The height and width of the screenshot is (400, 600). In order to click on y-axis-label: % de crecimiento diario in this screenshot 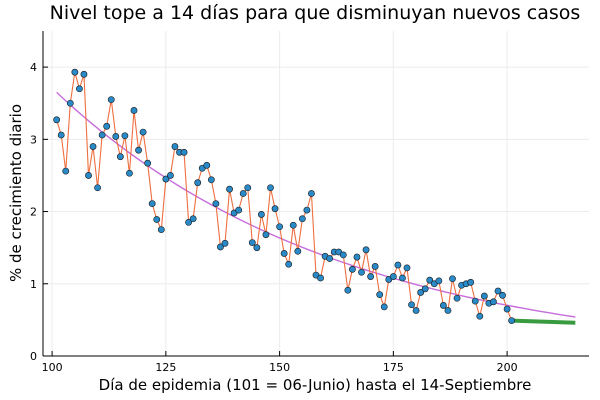, I will do `click(16, 193)`.